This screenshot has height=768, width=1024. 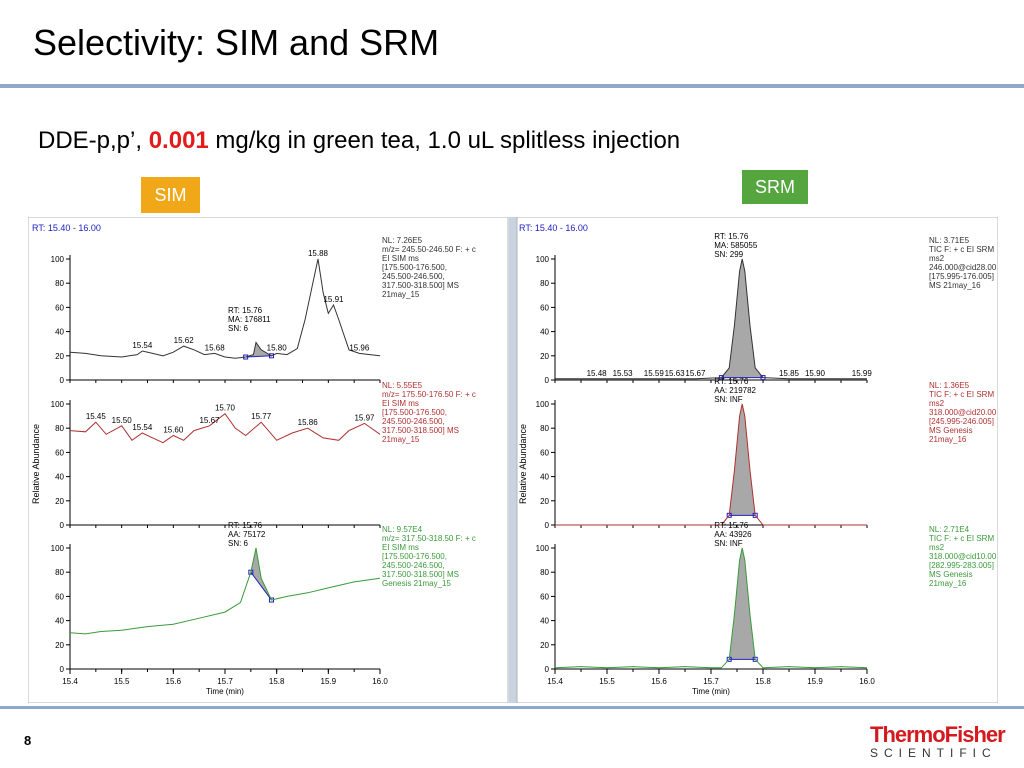 I want to click on sim-trace-1-y-tick-label: 100, so click(x=58, y=259).